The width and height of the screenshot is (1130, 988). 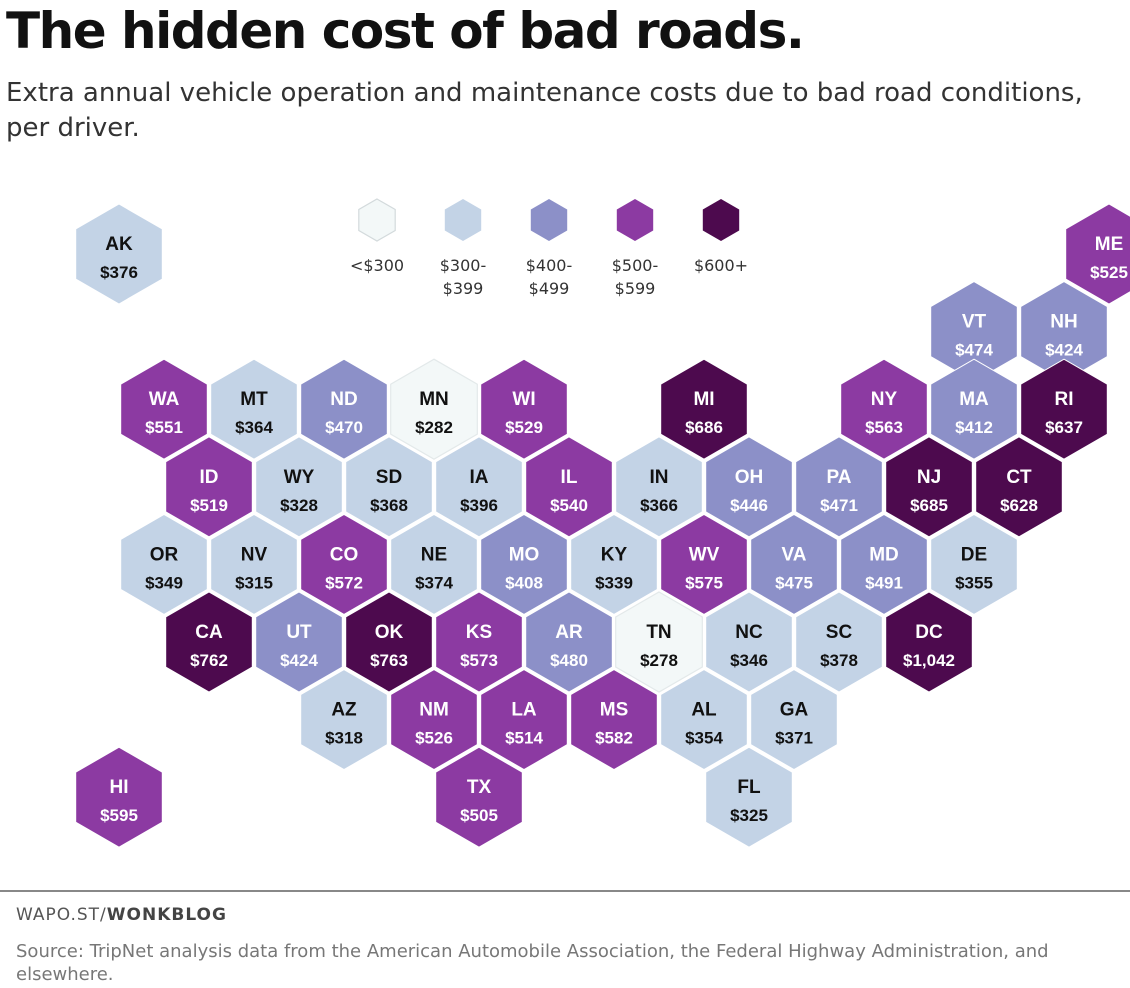 What do you see at coordinates (479, 797) in the screenshot?
I see `state-tx: TX $505` at bounding box center [479, 797].